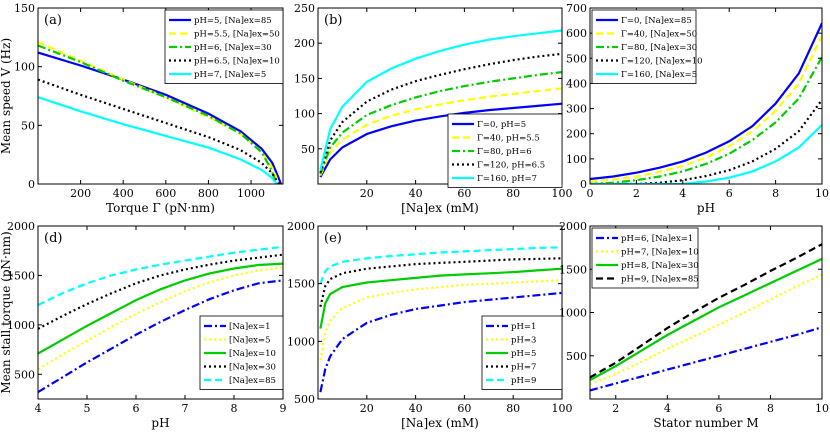  What do you see at coordinates (250, 341) in the screenshot?
I see `legend-entry: [Na]ex=5` at bounding box center [250, 341].